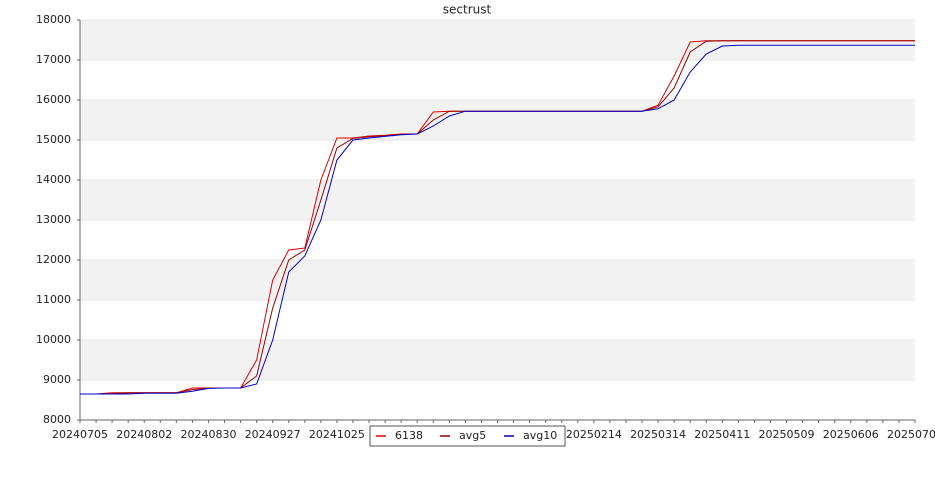 The width and height of the screenshot is (935, 500). What do you see at coordinates (337, 434) in the screenshot?
I see `x-tick-label: 20241025` at bounding box center [337, 434].